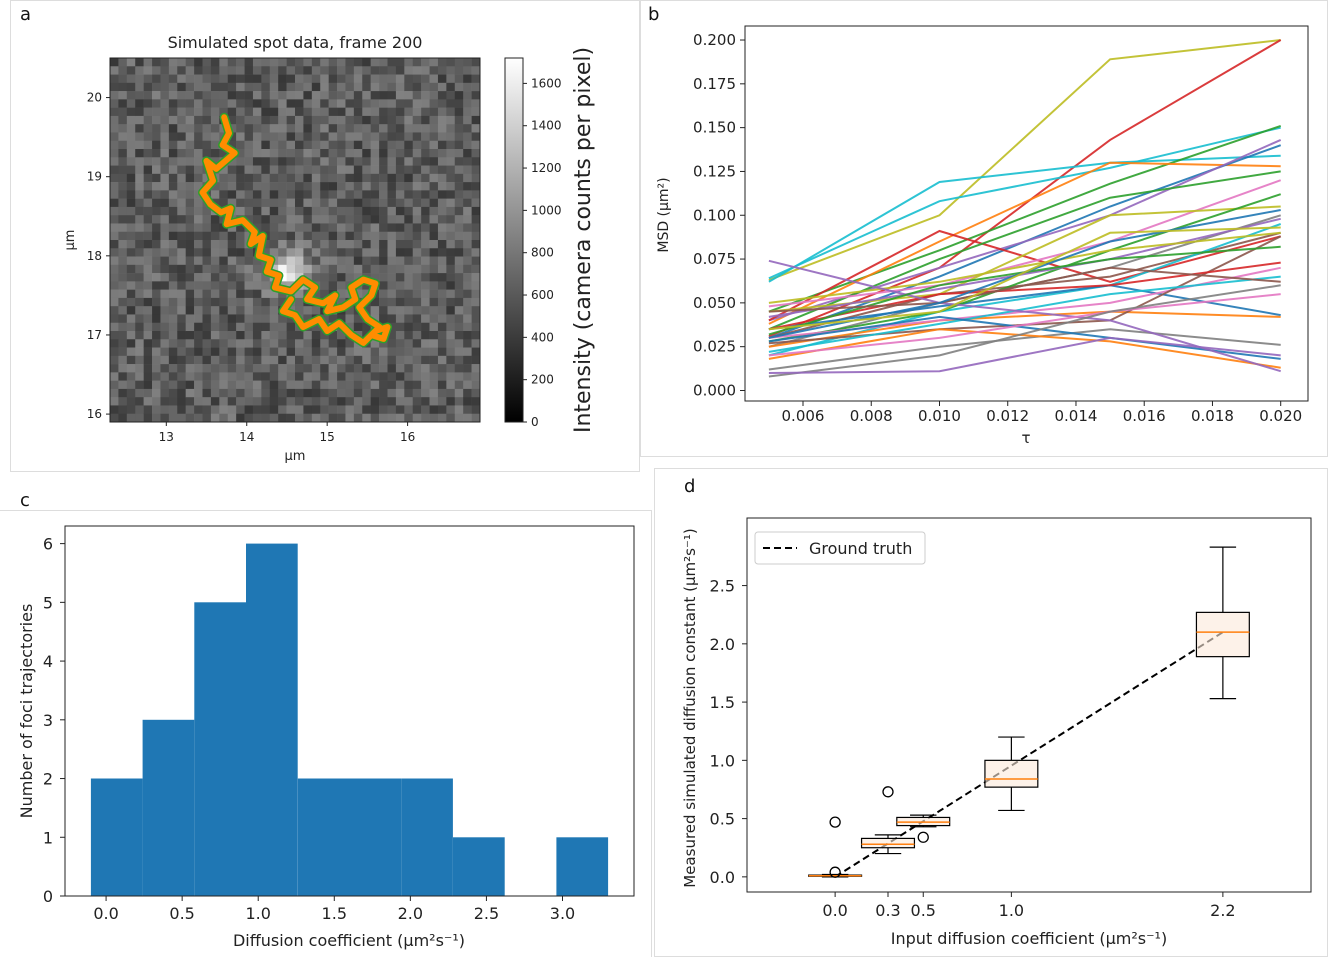  What do you see at coordinates (888, 820) in the screenshot?
I see `boxplot` at bounding box center [888, 820].